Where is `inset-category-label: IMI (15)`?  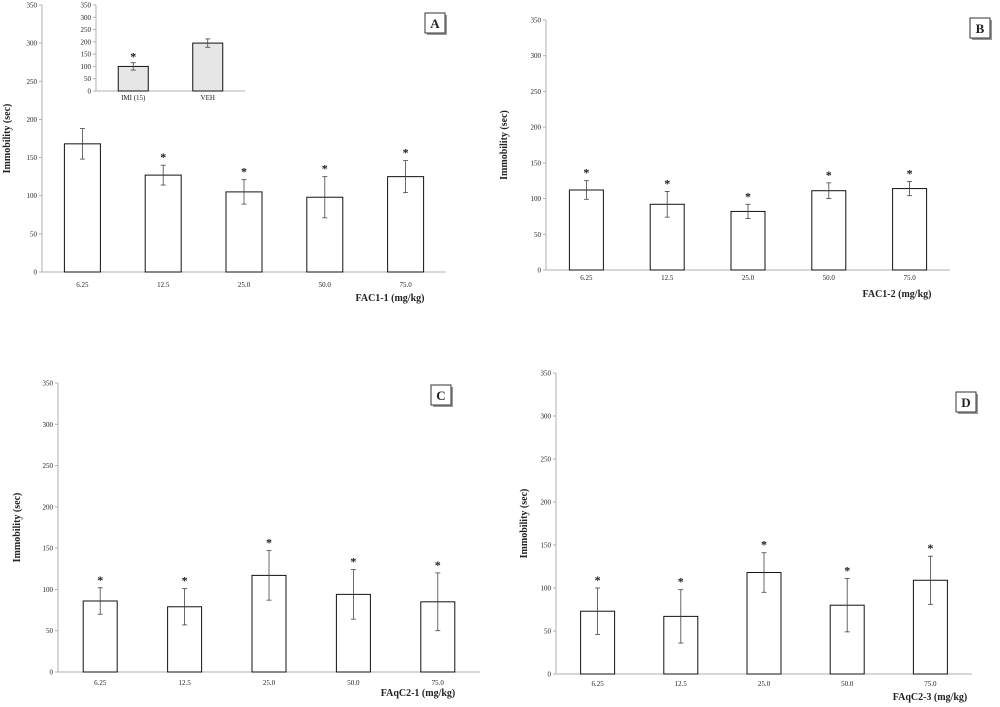 inset-category-label: IMI (15) is located at coordinates (133, 98).